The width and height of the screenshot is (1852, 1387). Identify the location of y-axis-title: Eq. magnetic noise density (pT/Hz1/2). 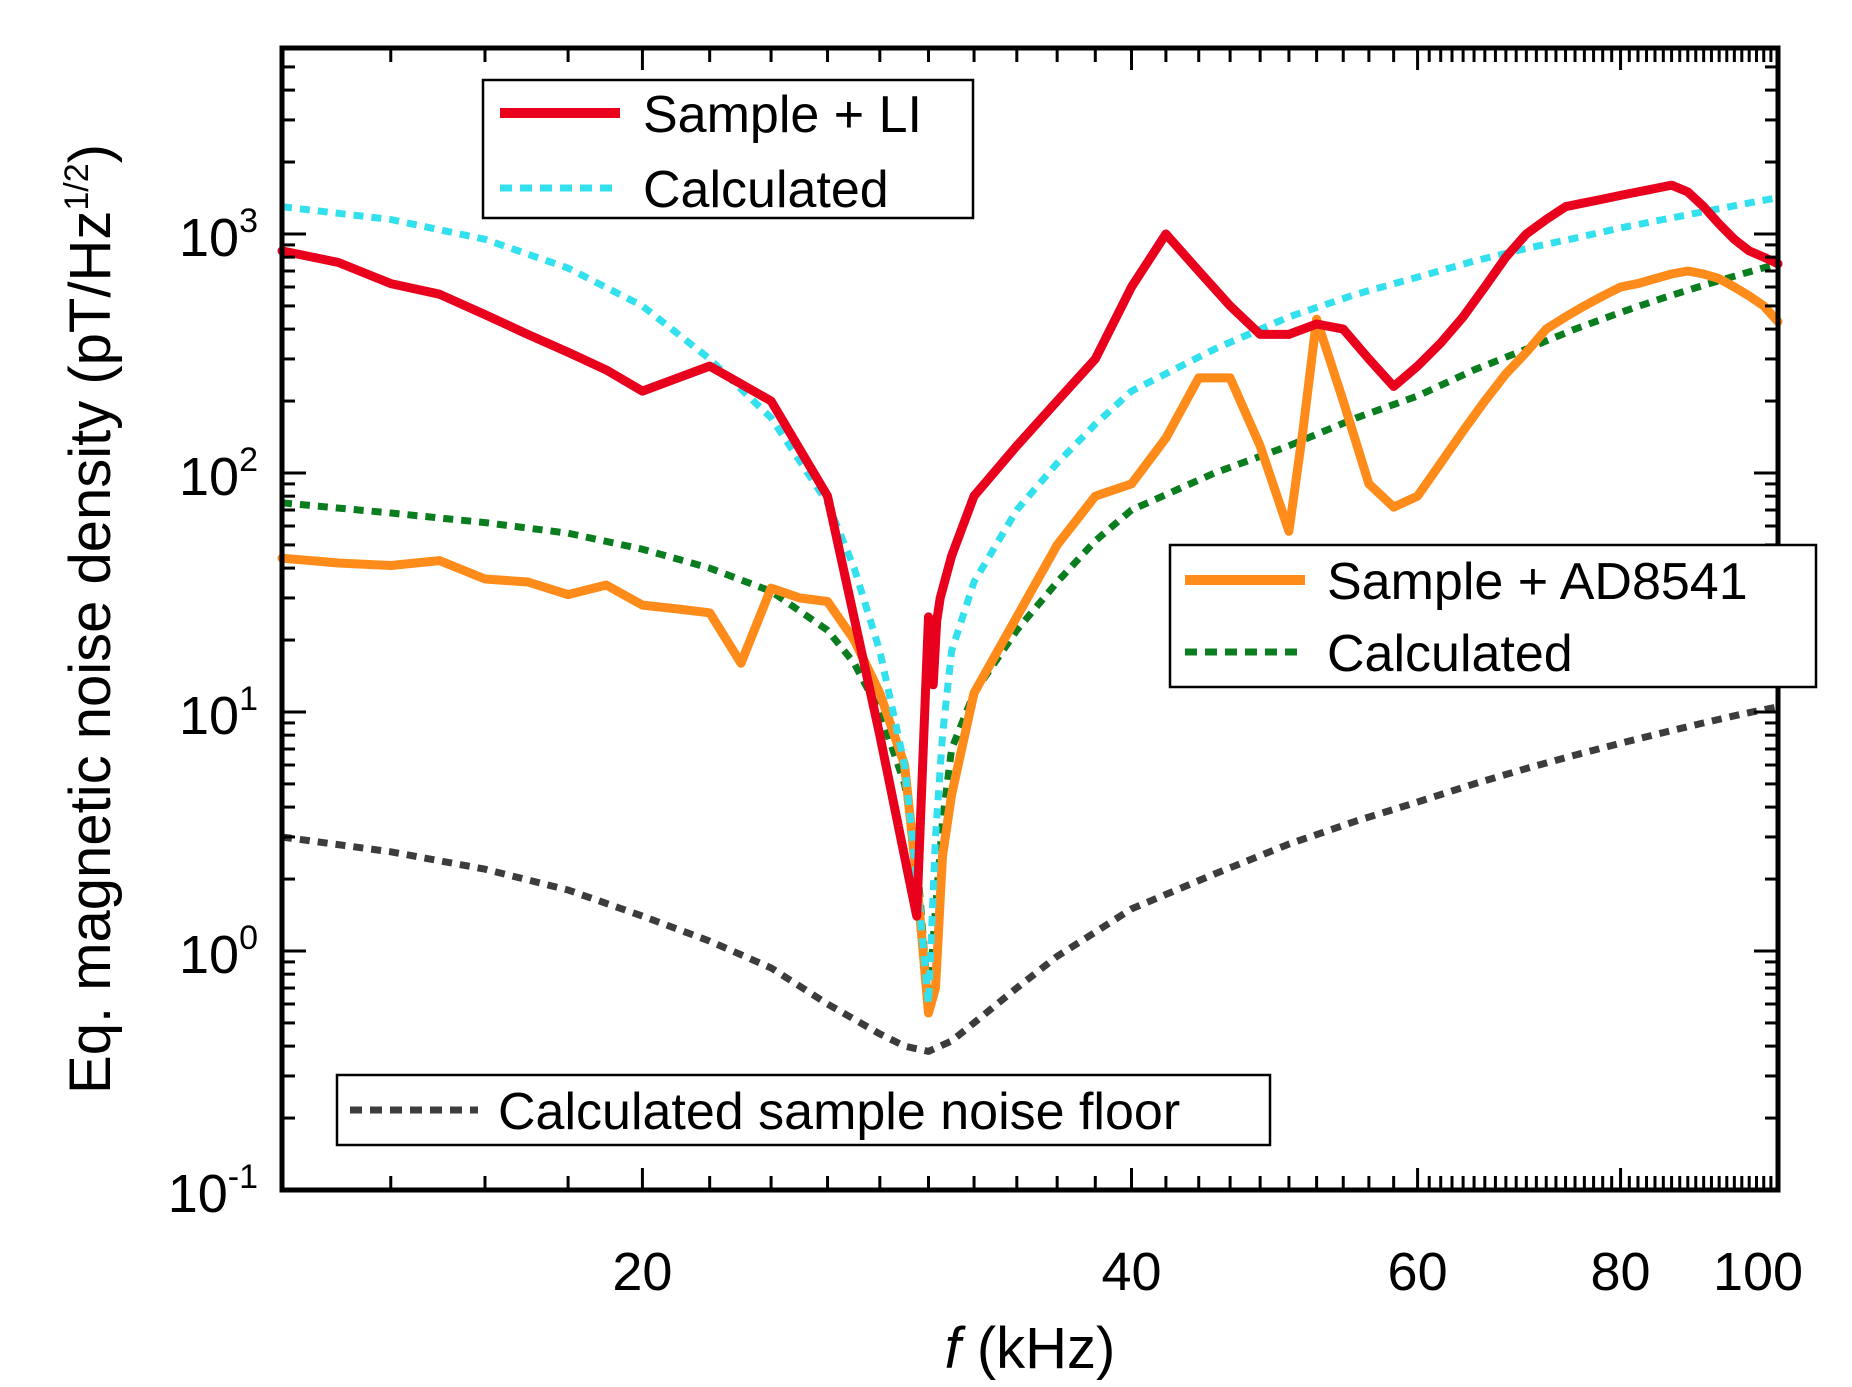
(90, 619).